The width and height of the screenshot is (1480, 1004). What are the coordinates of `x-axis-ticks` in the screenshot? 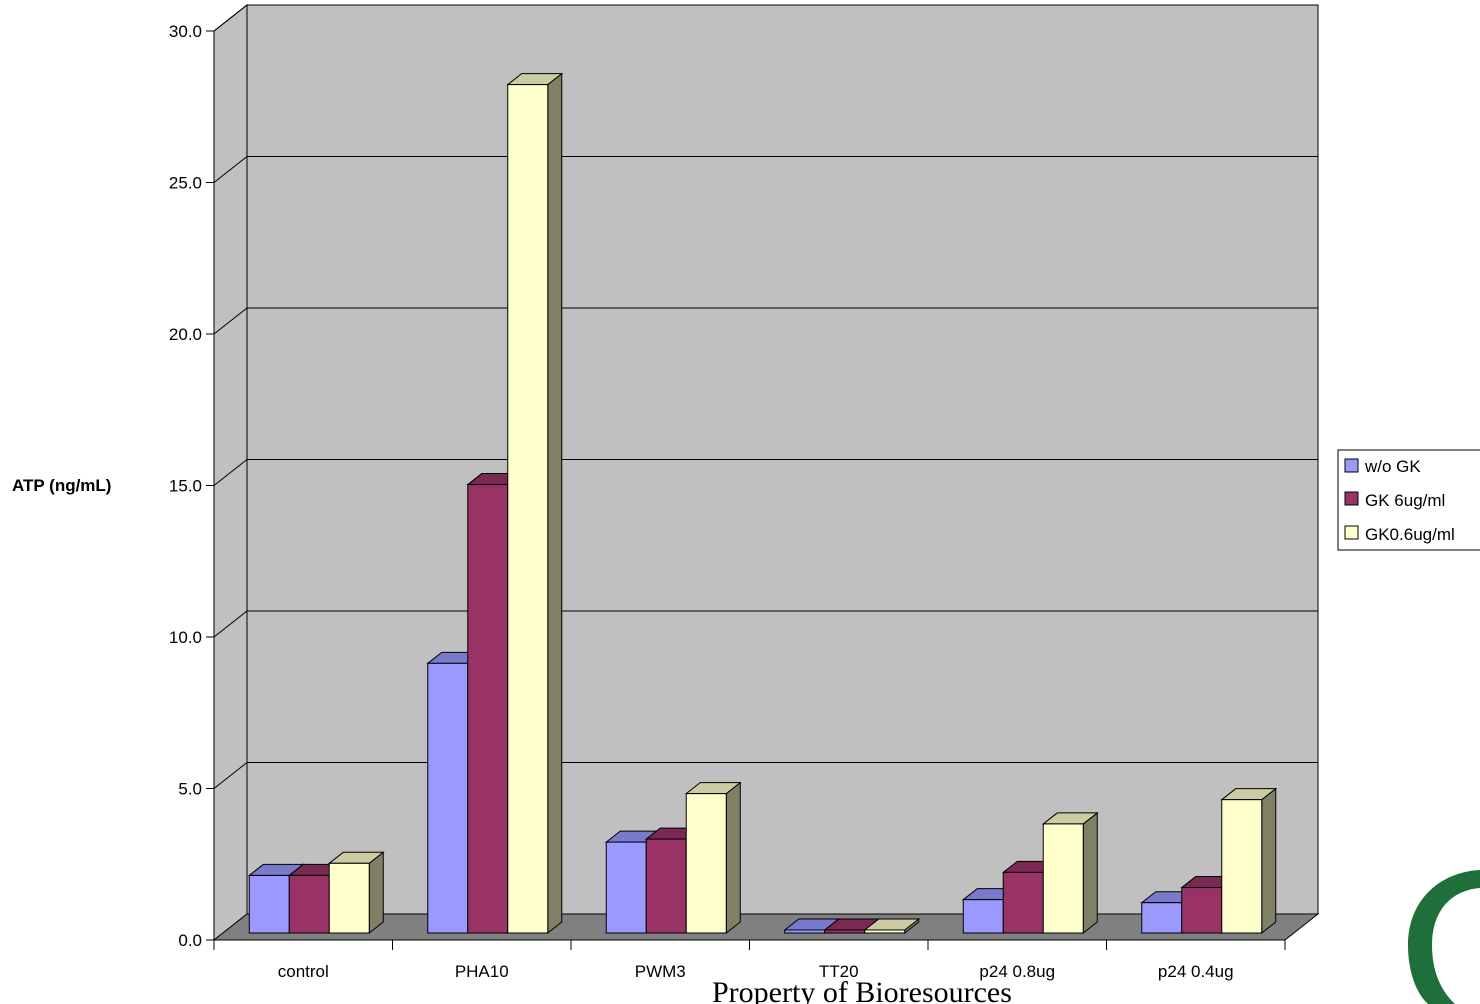 It's located at (749, 945).